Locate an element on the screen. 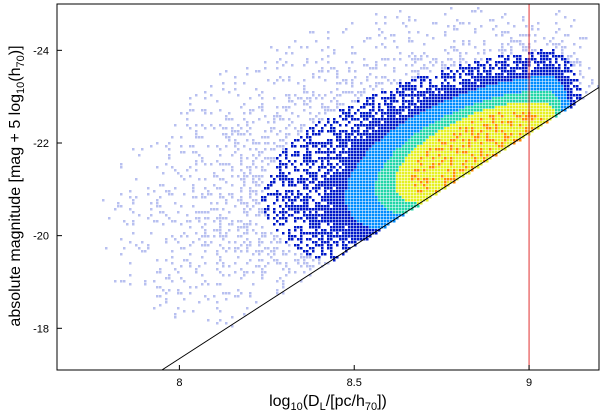  y-tick-label: -20 is located at coordinates (41, 237).